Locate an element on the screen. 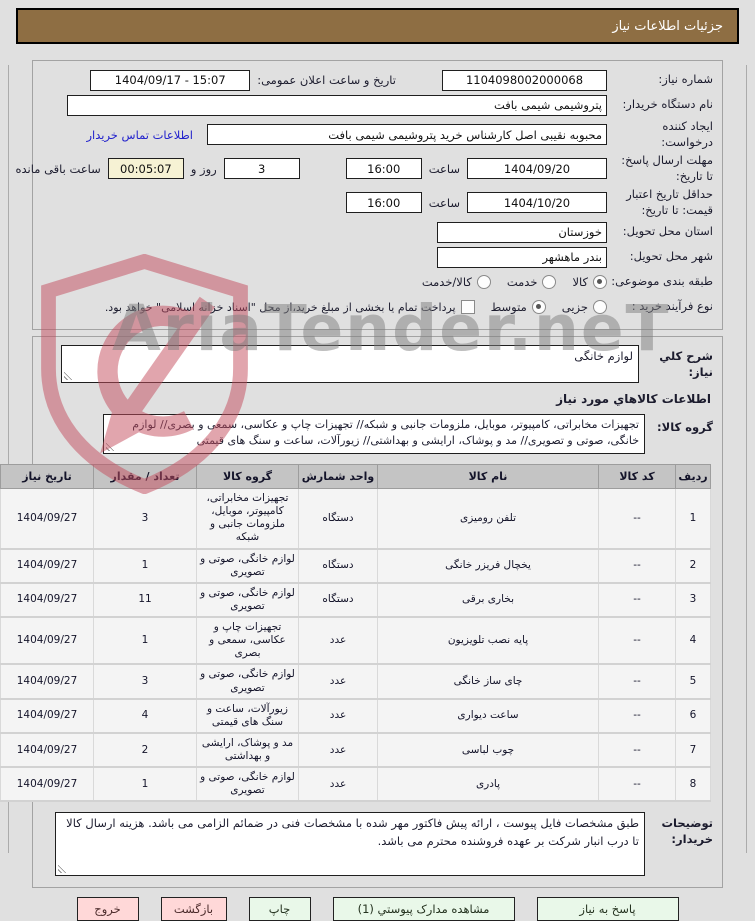  province-input is located at coordinates (522, 232).